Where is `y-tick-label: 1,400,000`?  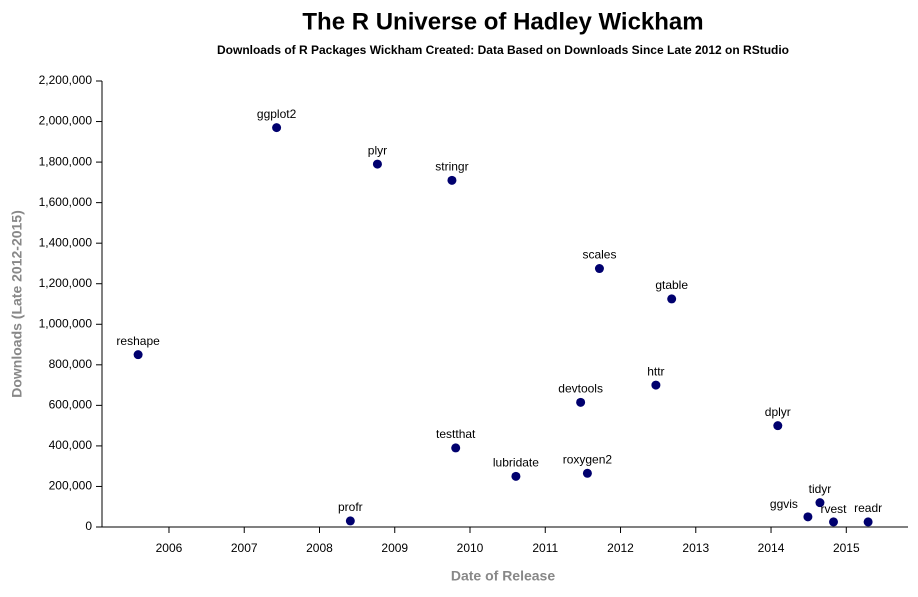
y-tick-label: 1,400,000 is located at coordinates (66, 242).